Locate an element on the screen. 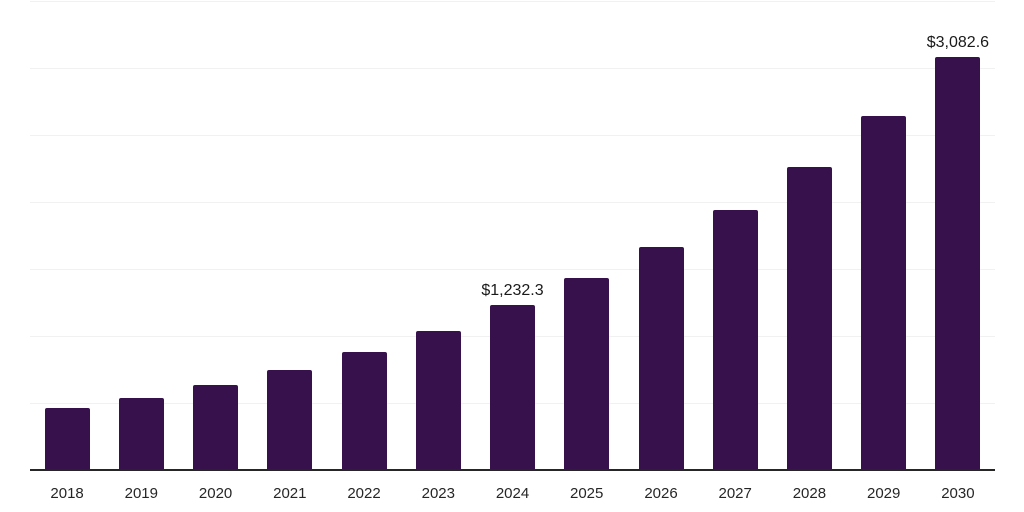  x-tick-label-2022: 2022 is located at coordinates (364, 493).